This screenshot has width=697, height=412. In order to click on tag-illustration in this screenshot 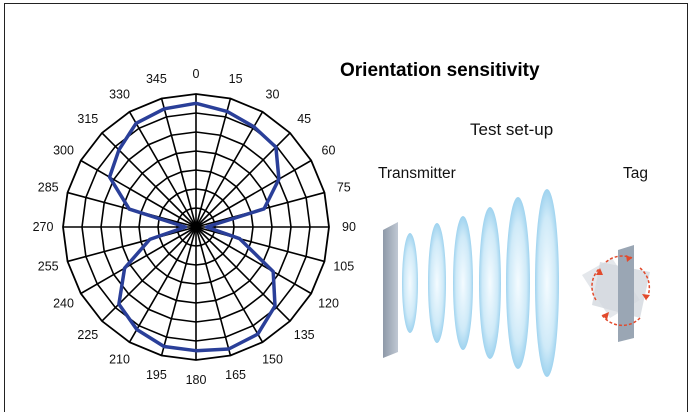, I will do `click(616, 293)`.